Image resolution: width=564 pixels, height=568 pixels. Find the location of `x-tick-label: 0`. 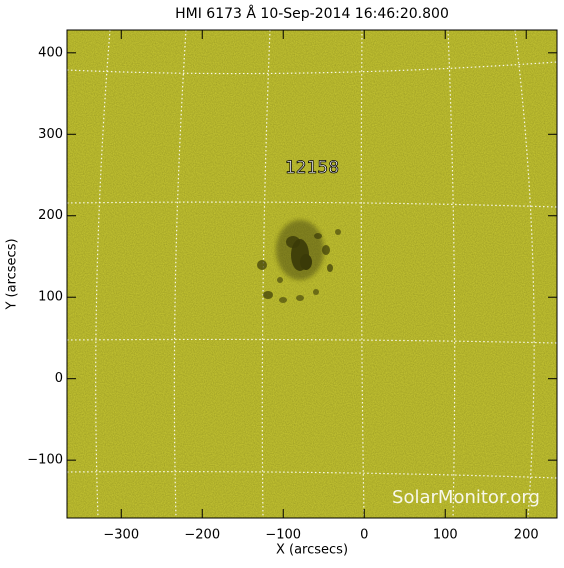

x-tick-label: 0 is located at coordinates (364, 535).